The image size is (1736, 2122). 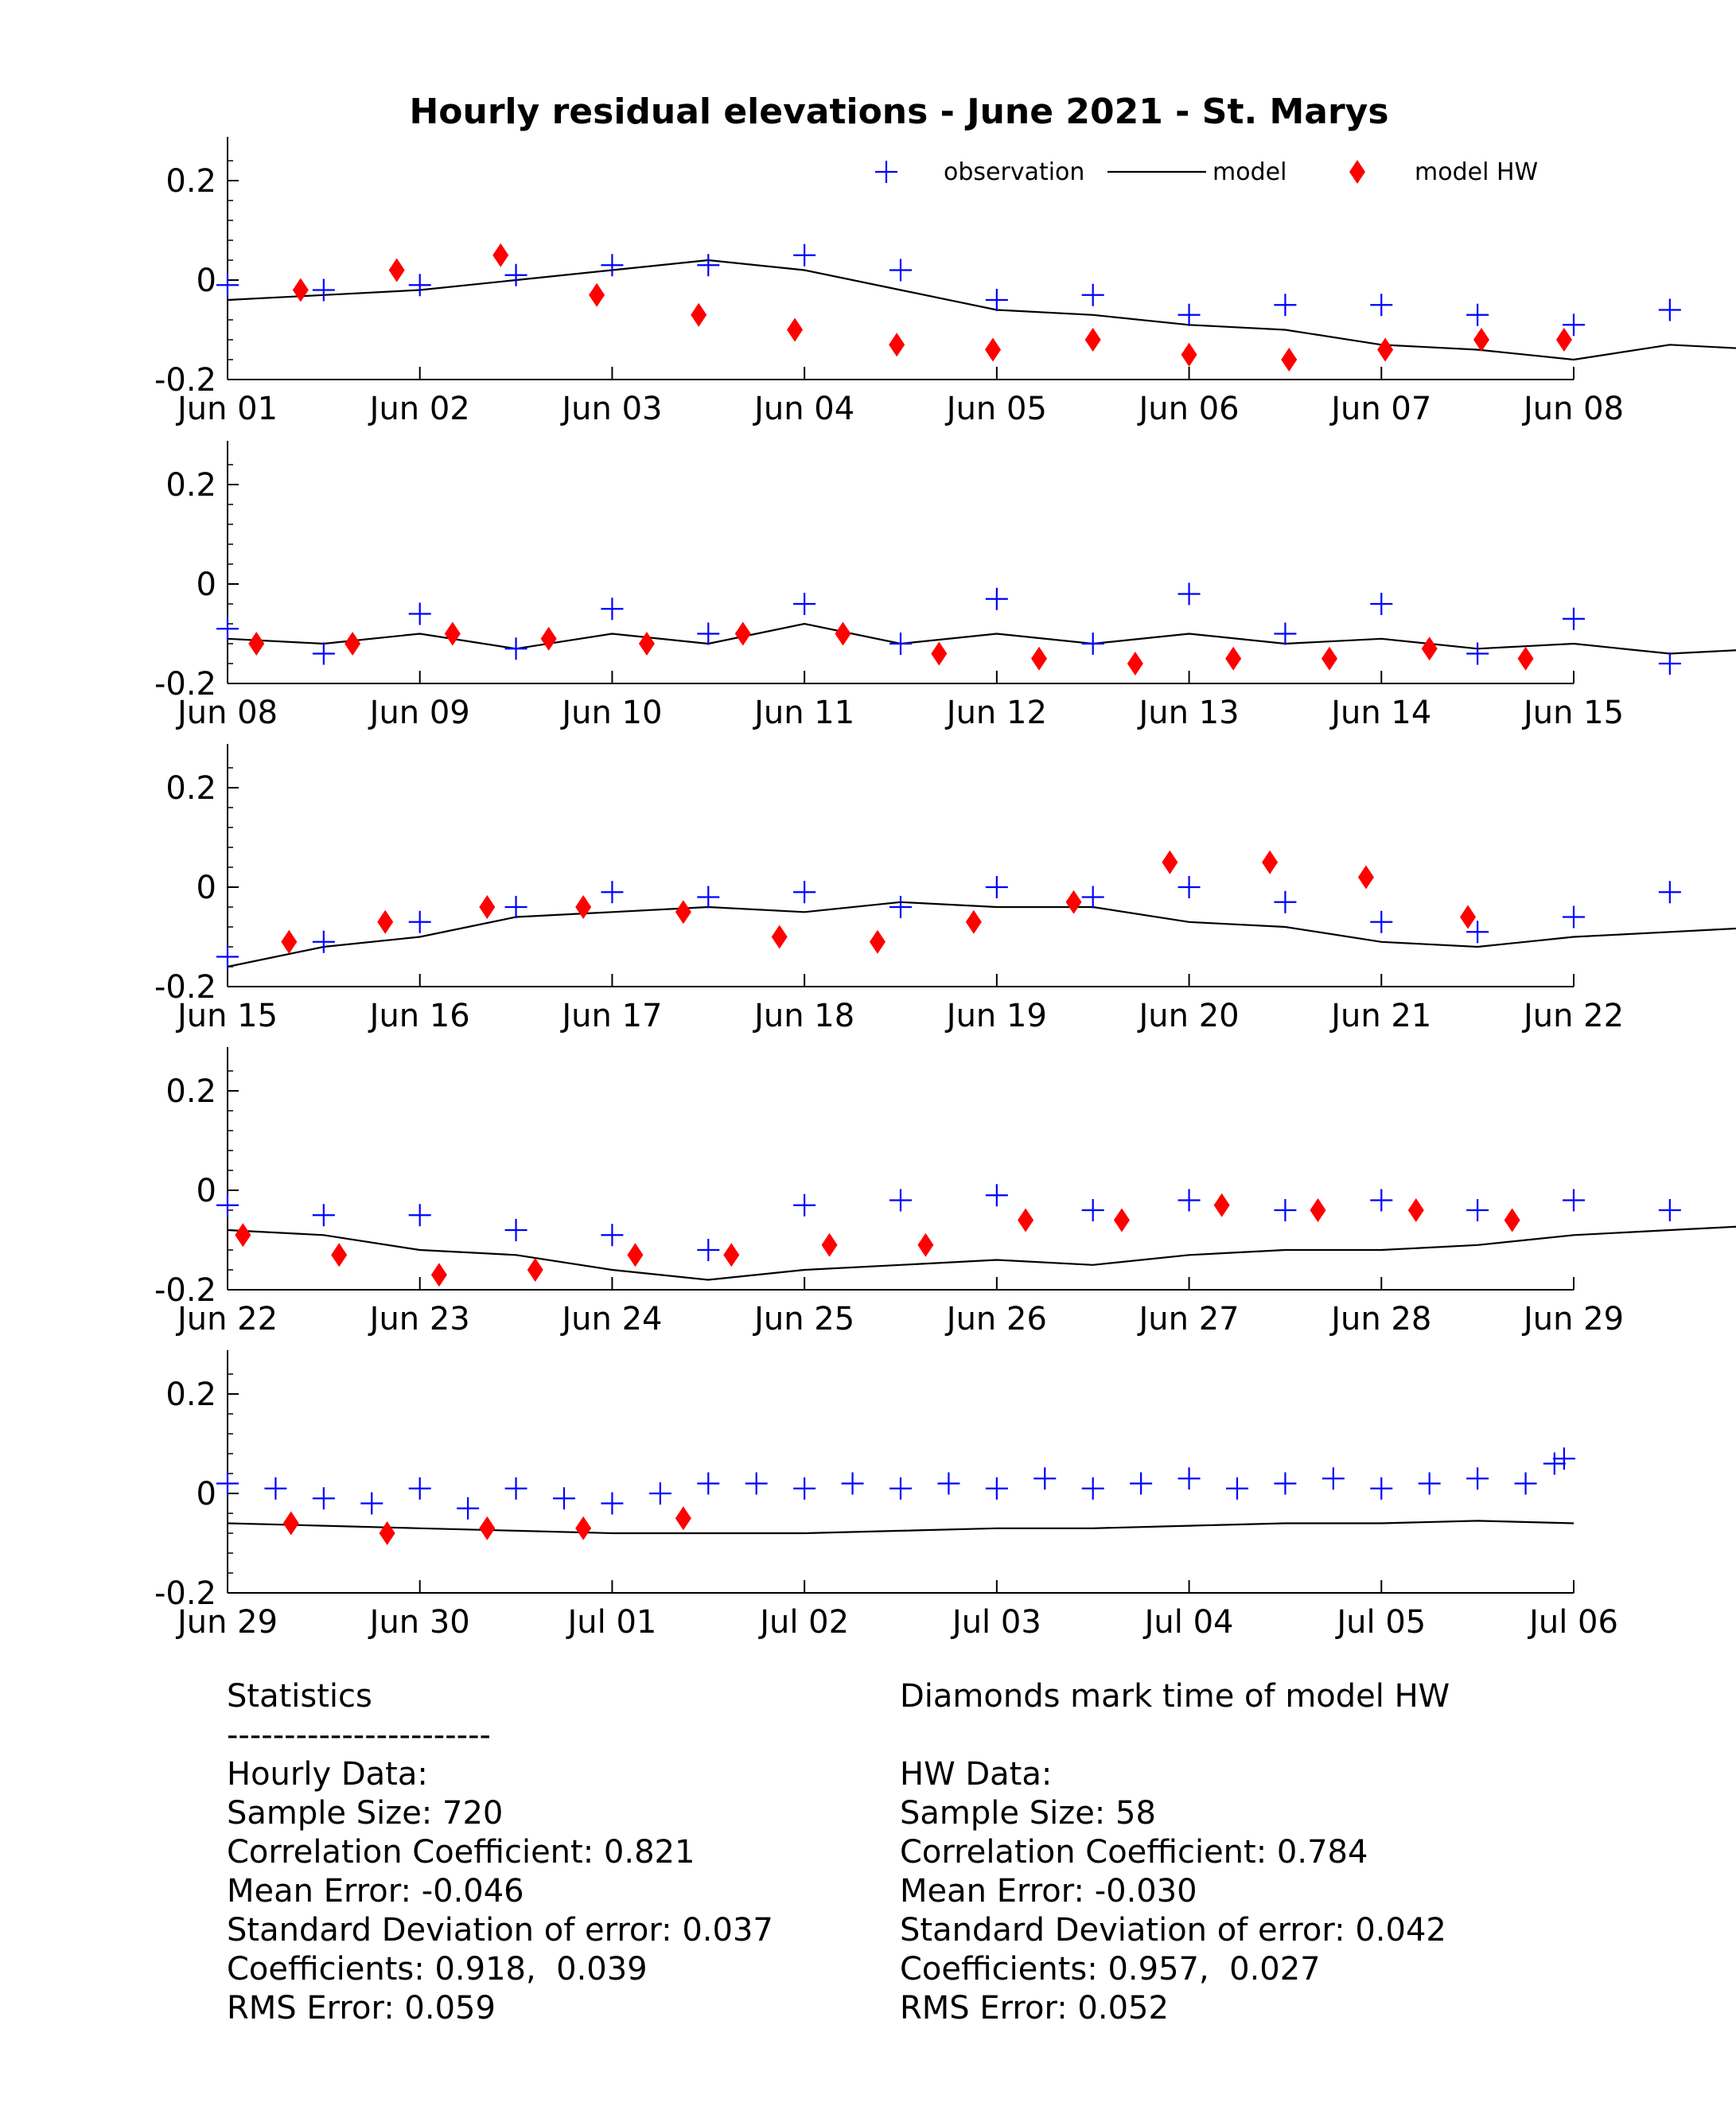 I want to click on x-tick-label: Jun 23, so click(x=419, y=1319).